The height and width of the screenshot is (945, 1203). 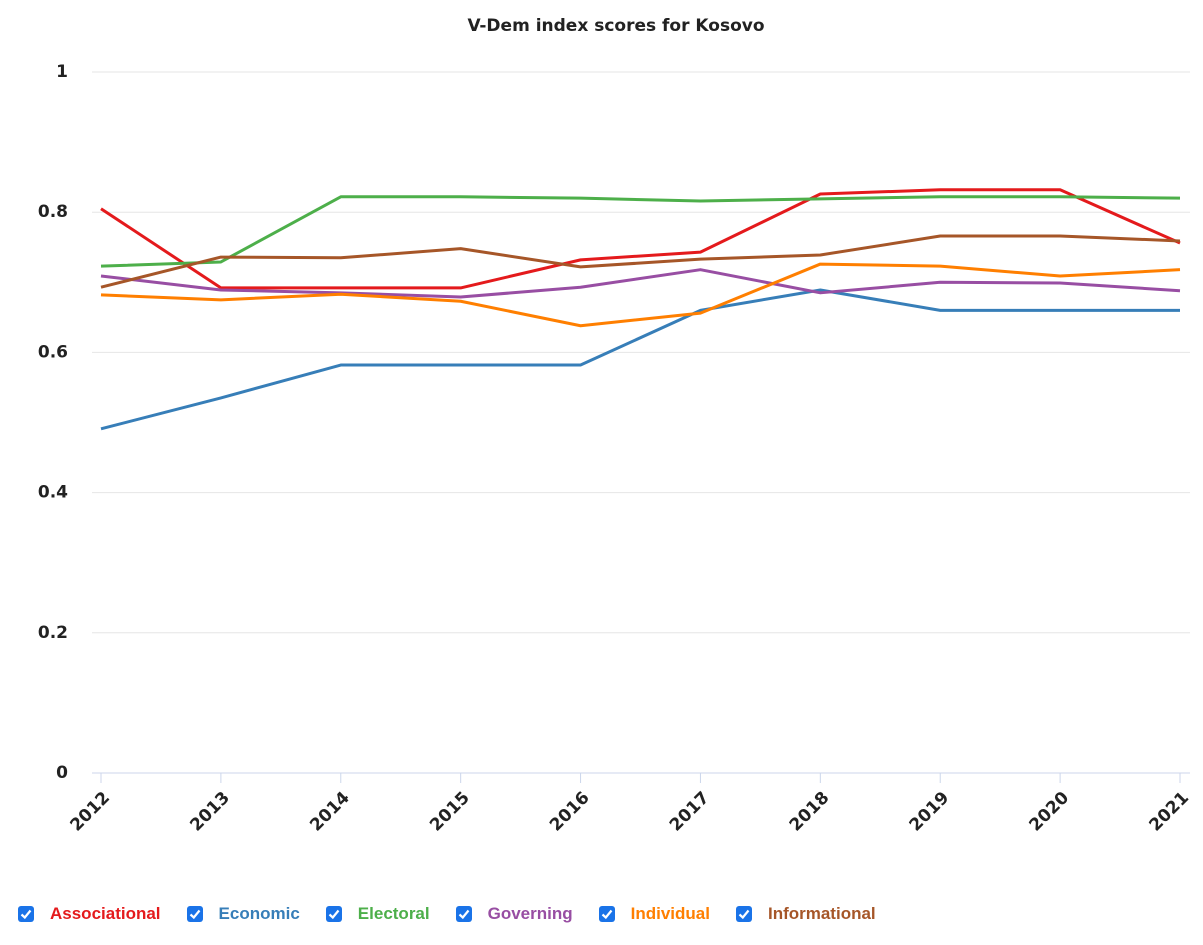 I want to click on legend-item: Economic, so click(x=243, y=914).